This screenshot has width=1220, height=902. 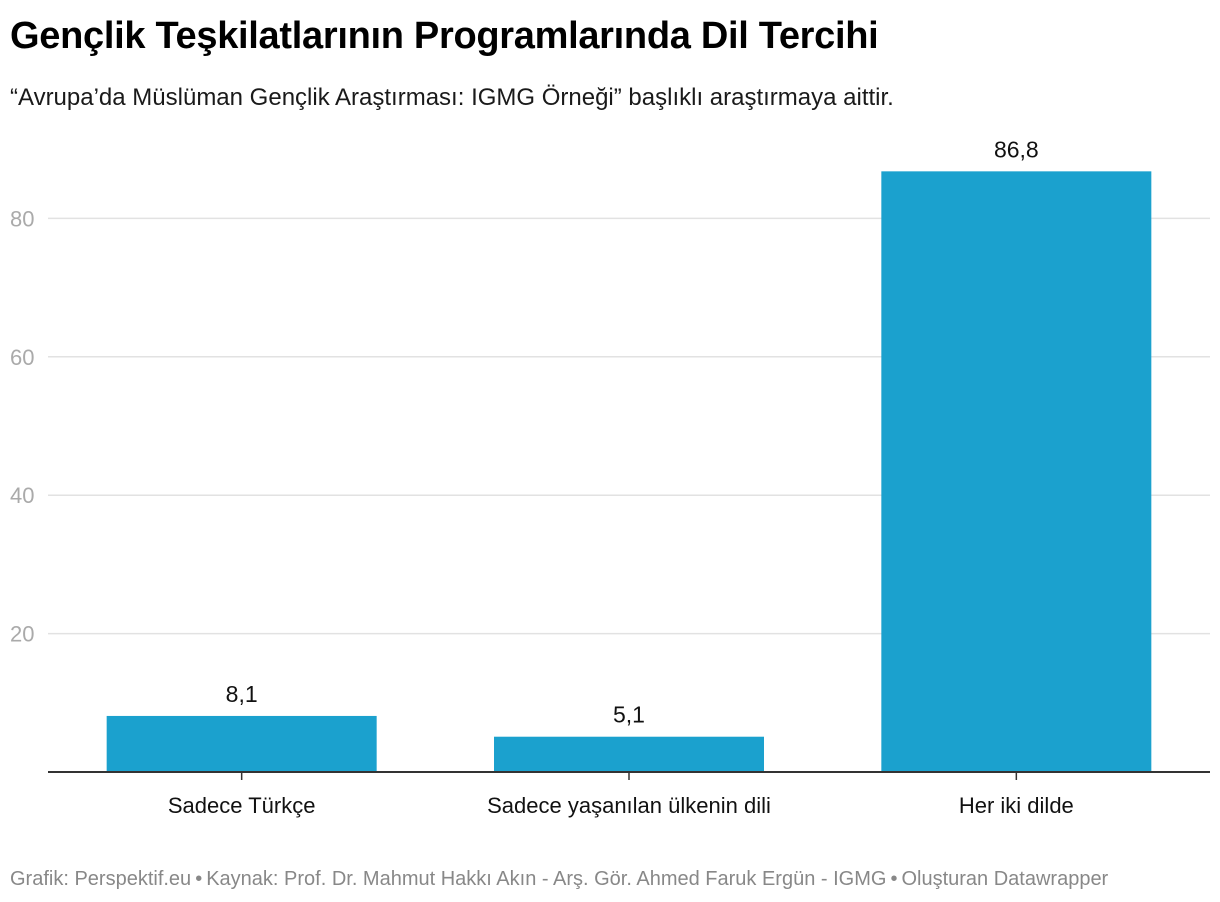 What do you see at coordinates (629, 715) in the screenshot?
I see `bar-value-label: 5,1` at bounding box center [629, 715].